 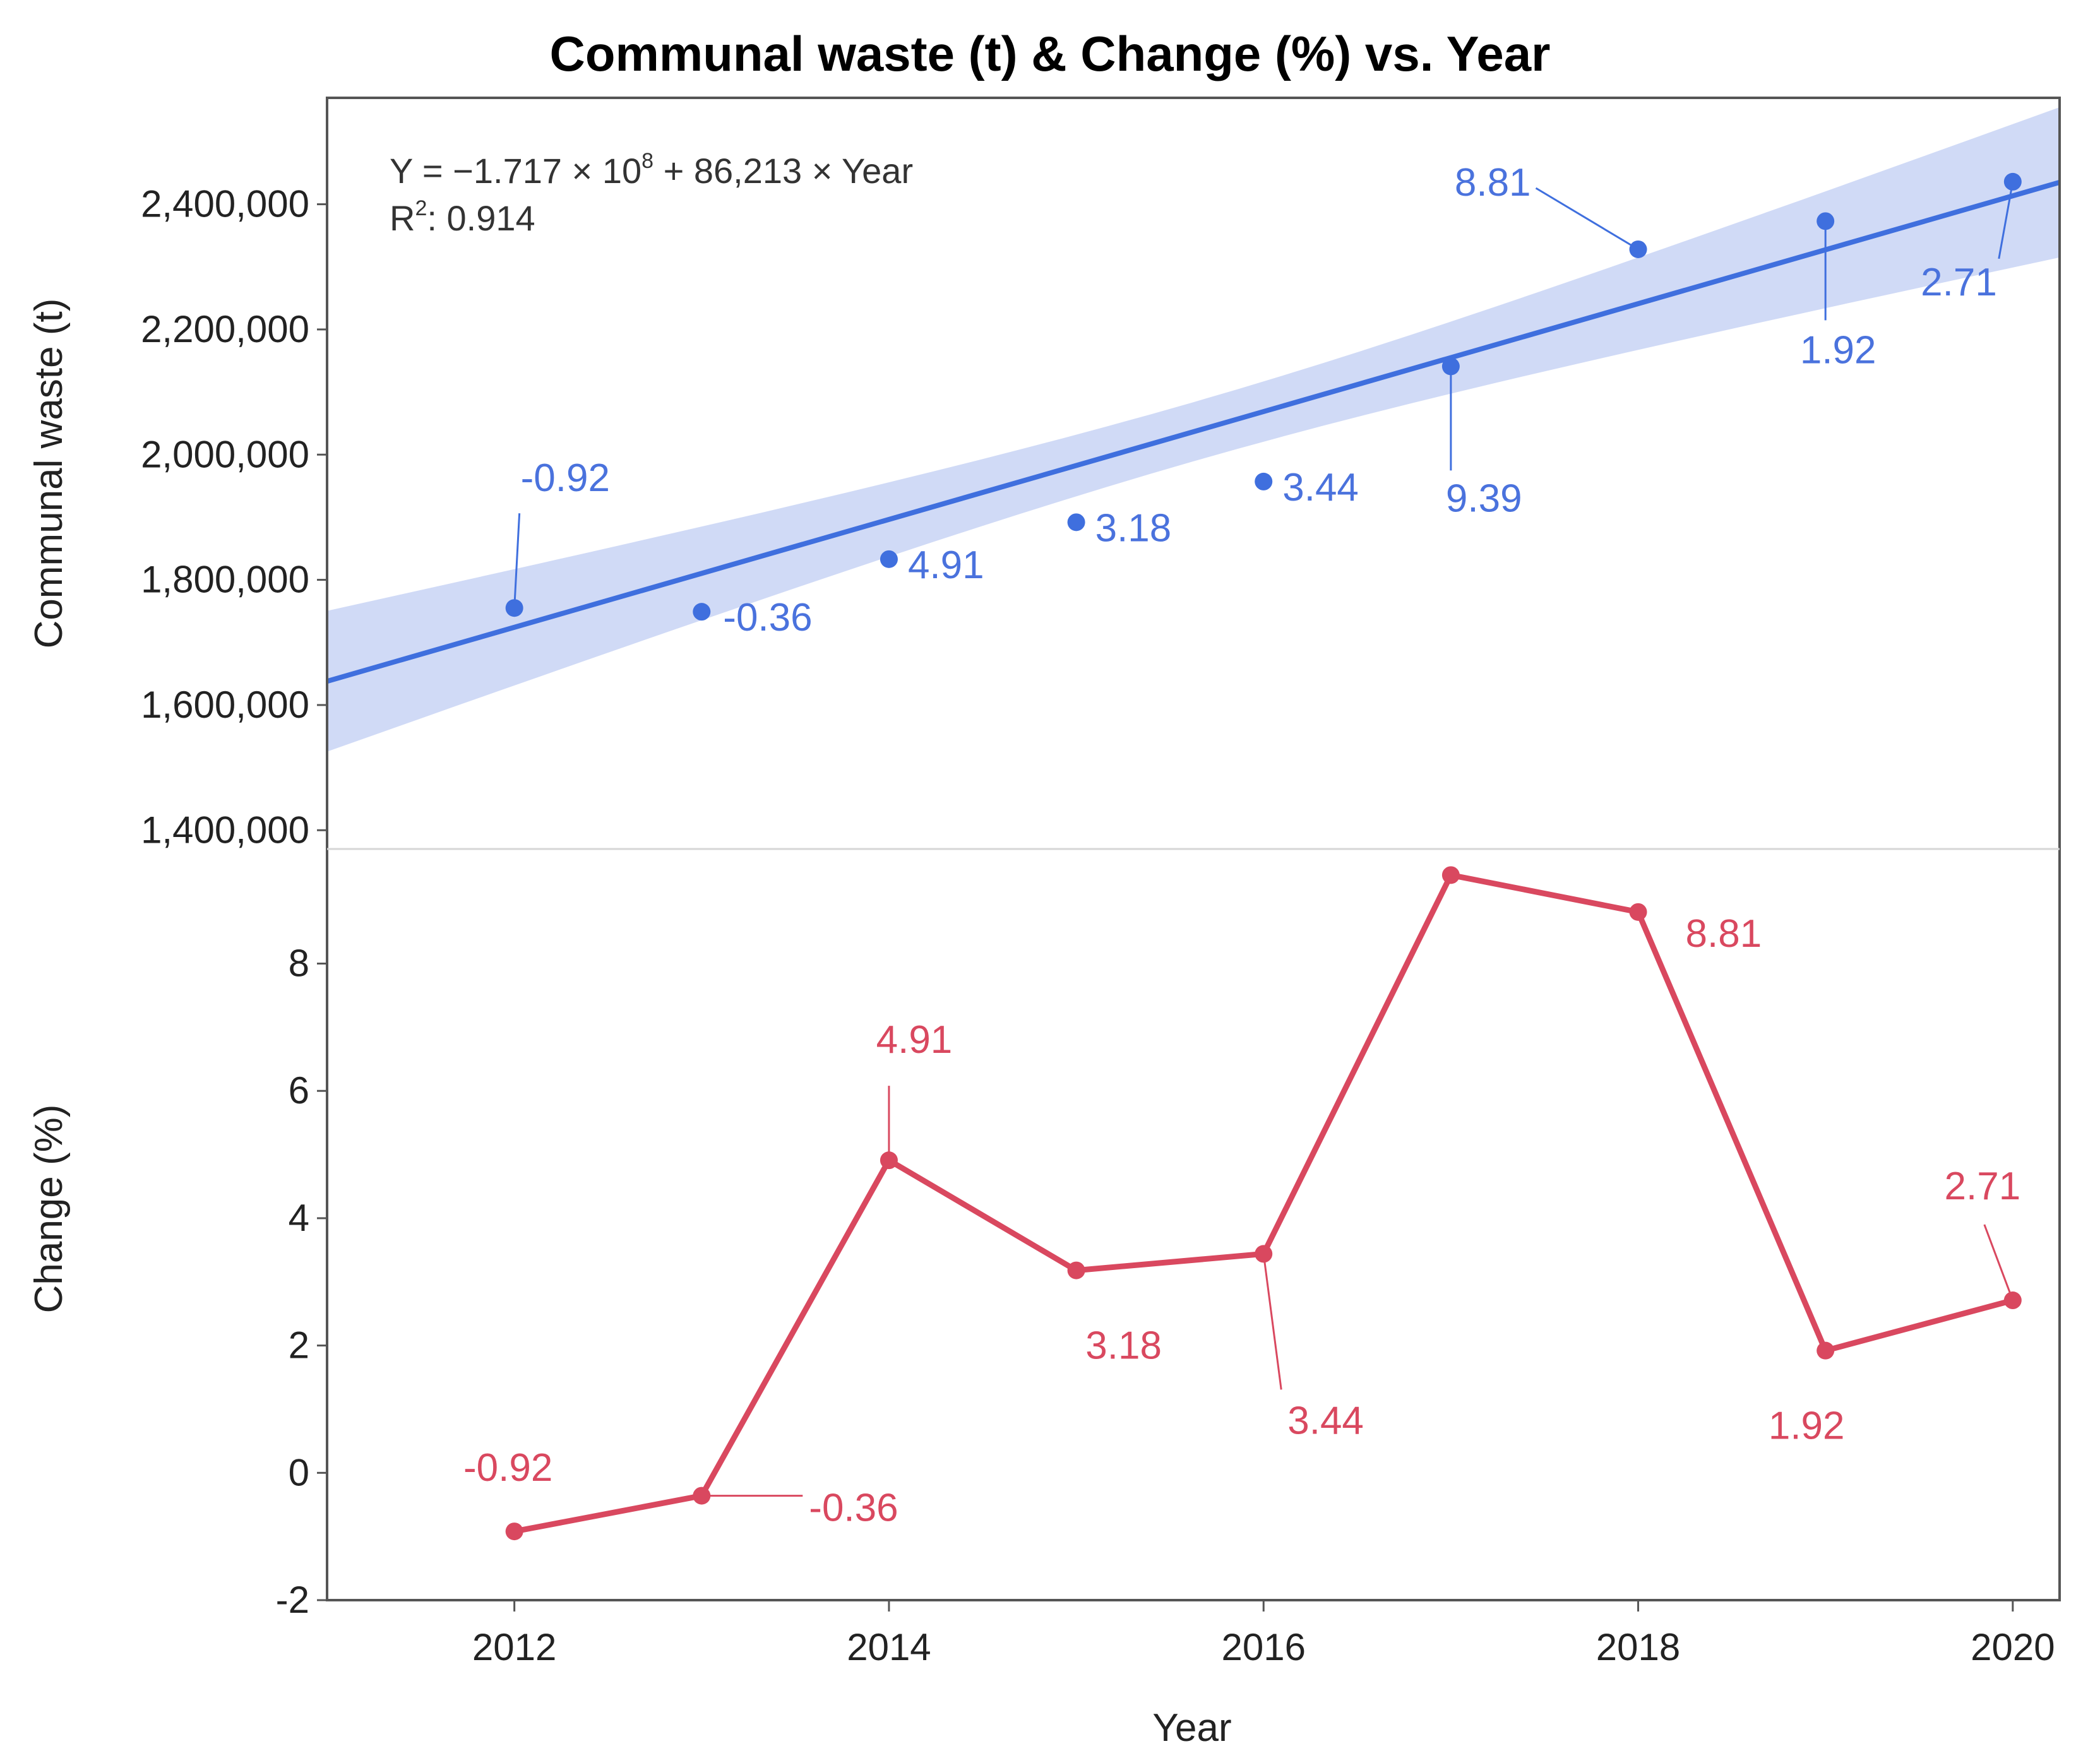 What do you see at coordinates (515, 171) in the screenshot?
I see `regression-equation-lhs: Y = −1.717 × 10` at bounding box center [515, 171].